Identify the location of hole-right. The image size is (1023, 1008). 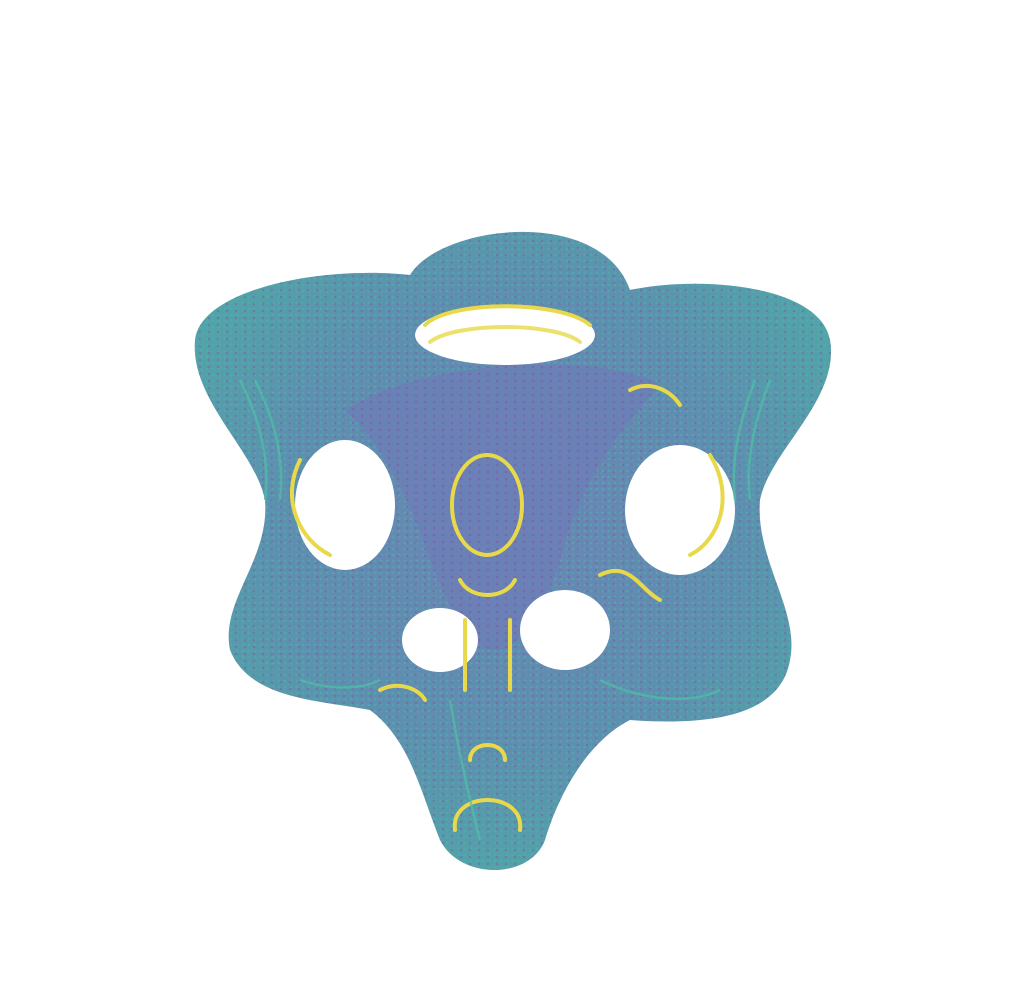
(680, 510).